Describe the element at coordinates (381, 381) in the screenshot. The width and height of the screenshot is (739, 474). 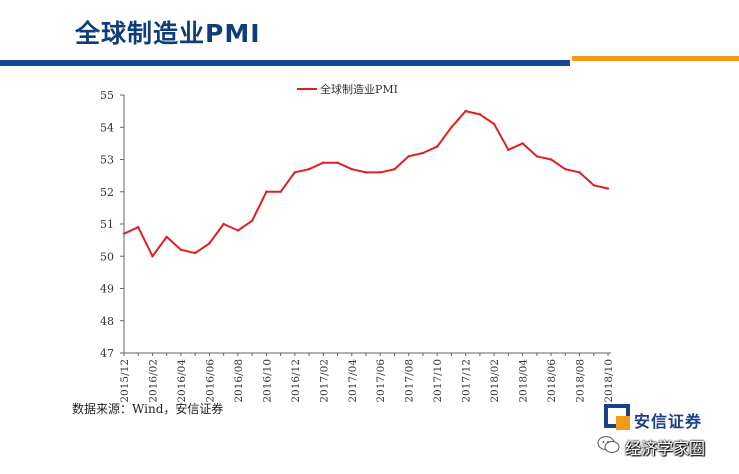
I see `x-tick-label: 2017/06` at that location.